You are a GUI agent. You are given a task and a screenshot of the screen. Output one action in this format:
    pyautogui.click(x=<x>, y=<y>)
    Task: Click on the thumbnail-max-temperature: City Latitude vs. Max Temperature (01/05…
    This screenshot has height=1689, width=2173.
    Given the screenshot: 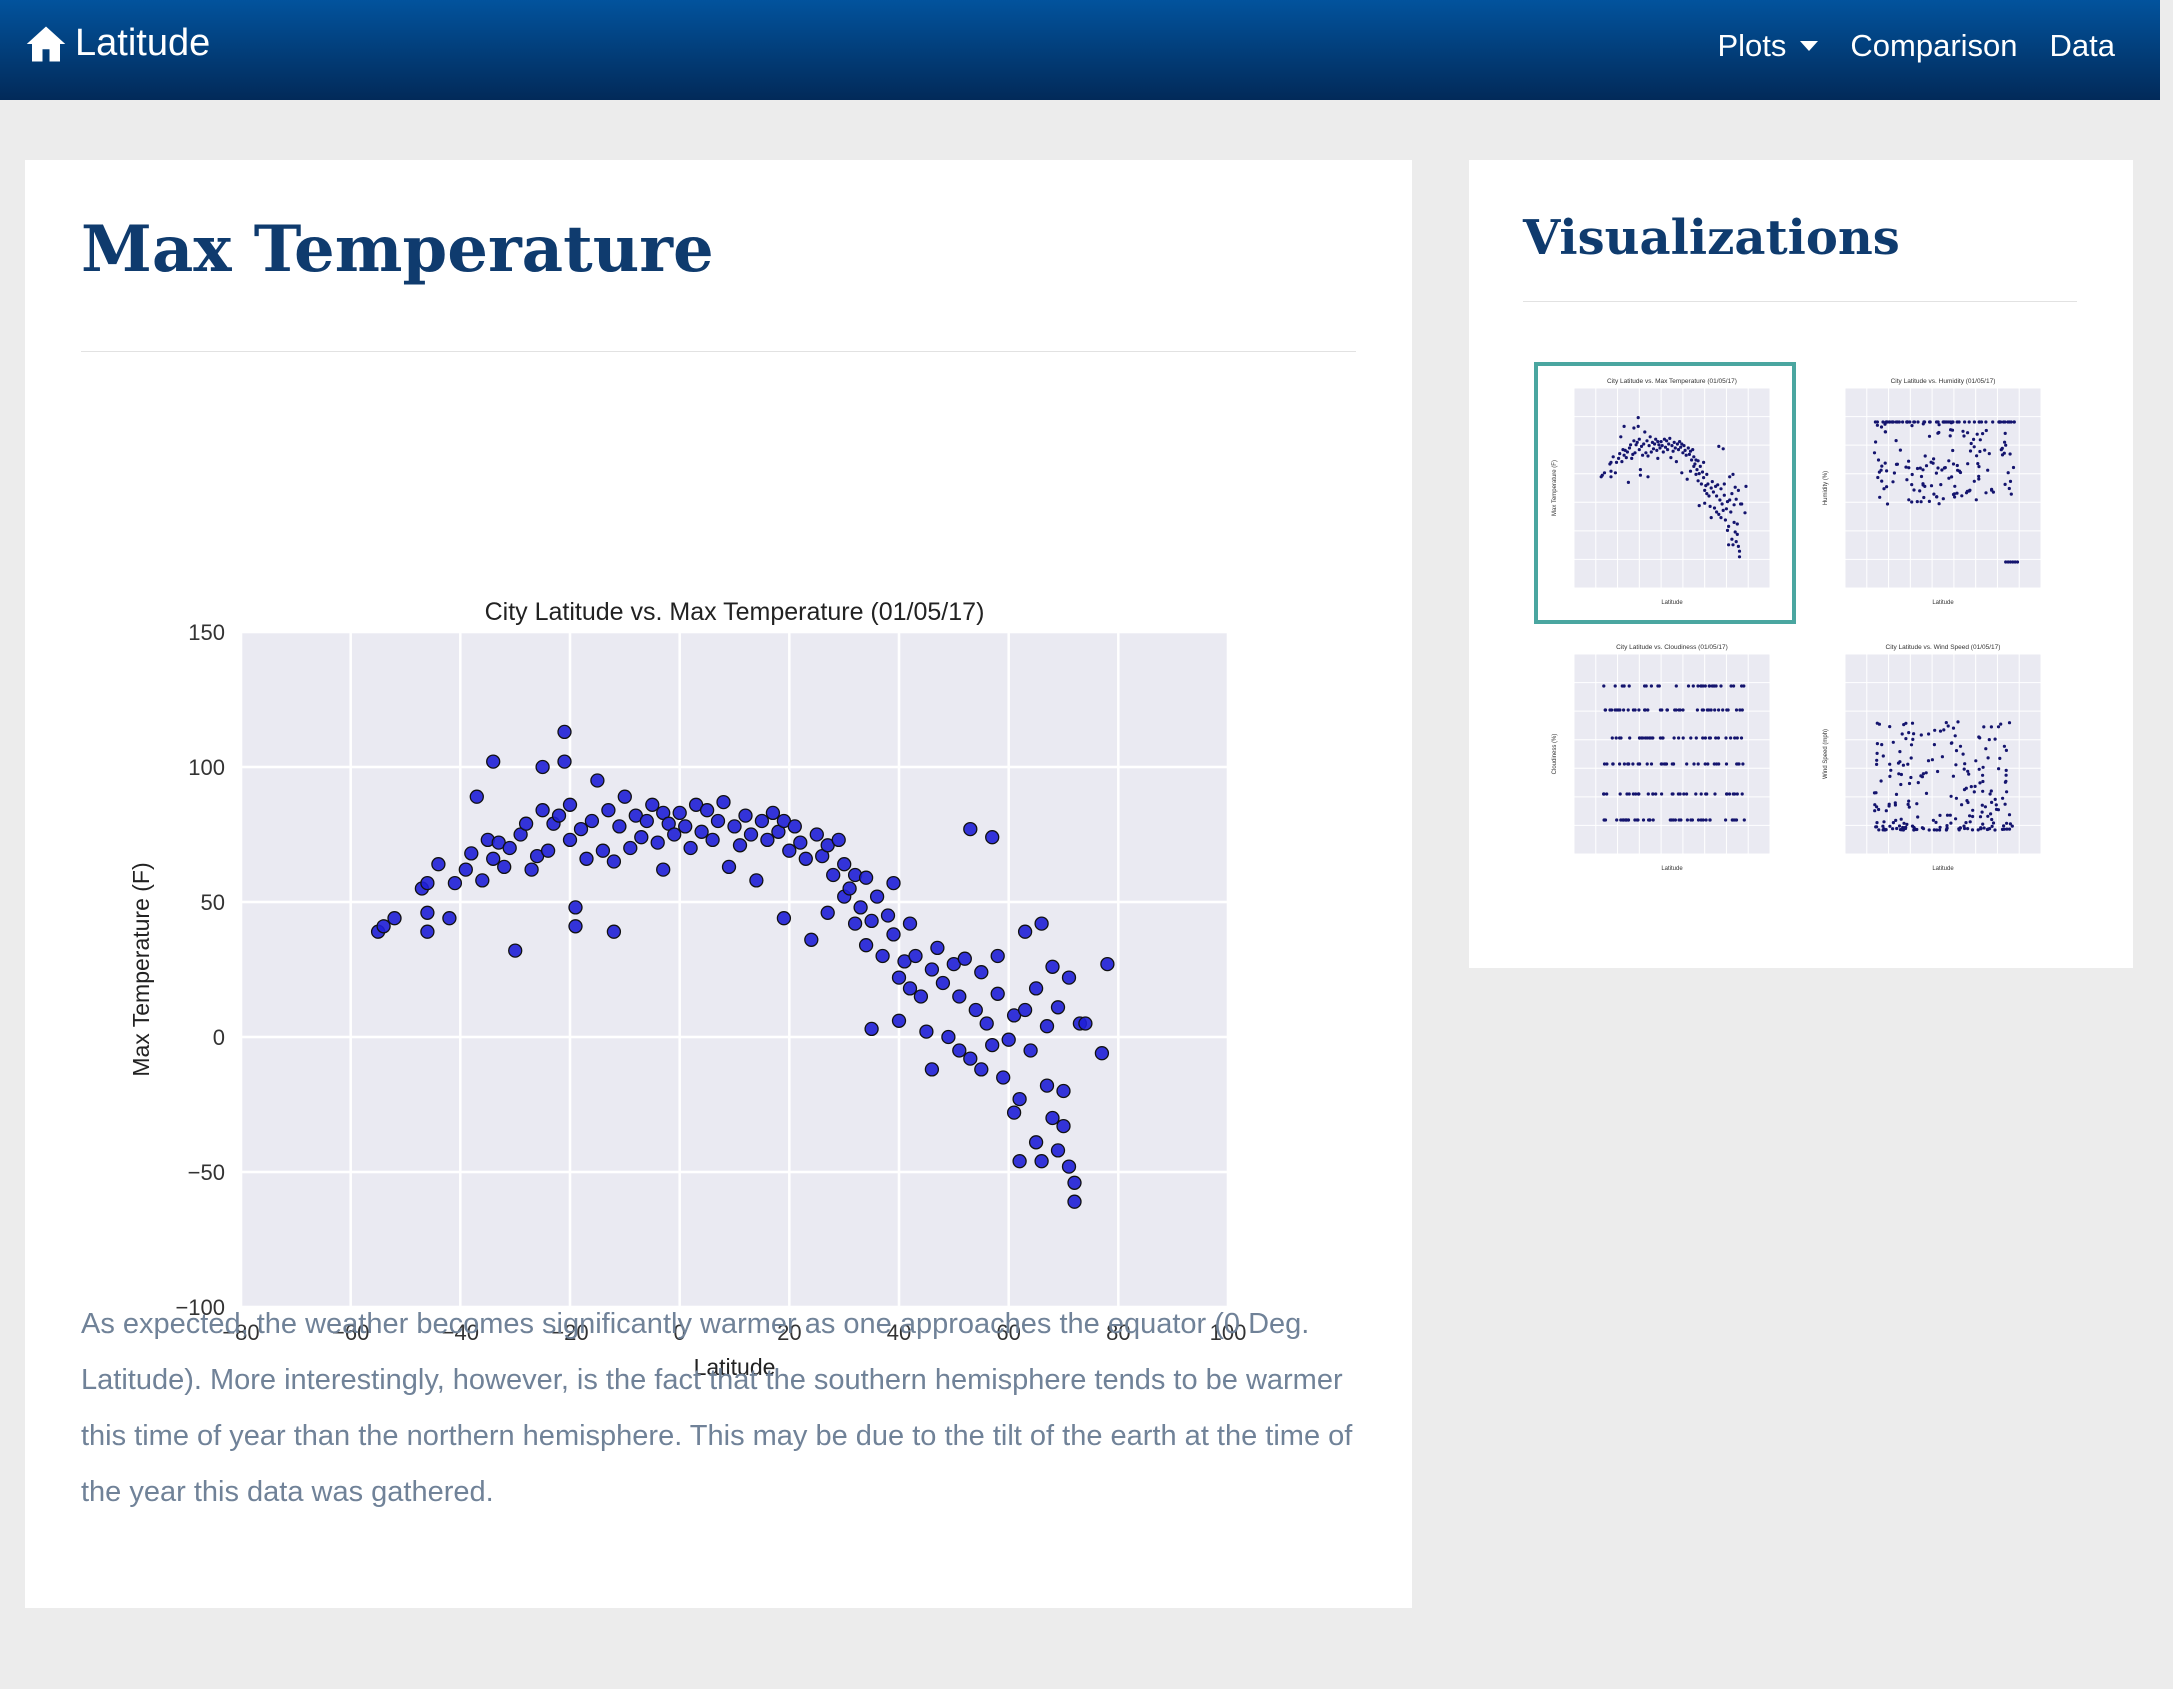 What is the action you would take?
    pyautogui.click(x=1665, y=493)
    